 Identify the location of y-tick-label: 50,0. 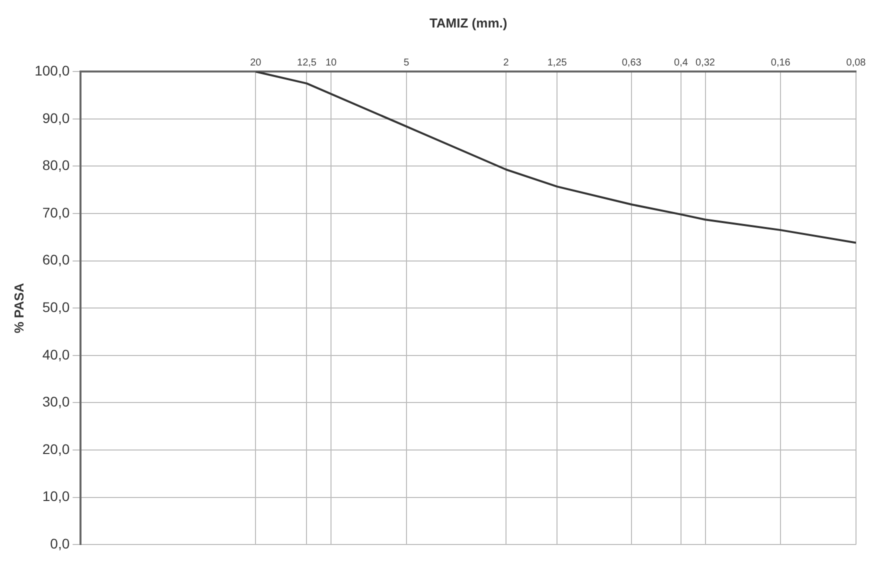
(56, 306).